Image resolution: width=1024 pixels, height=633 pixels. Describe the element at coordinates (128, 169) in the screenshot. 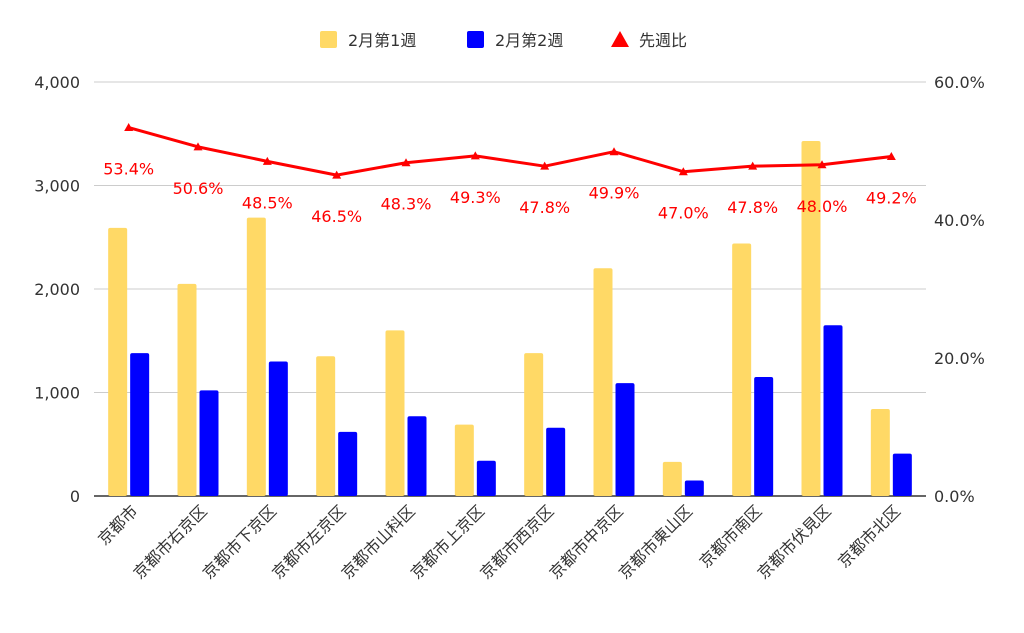

I see `ratio-data-label: 53.4%` at that location.